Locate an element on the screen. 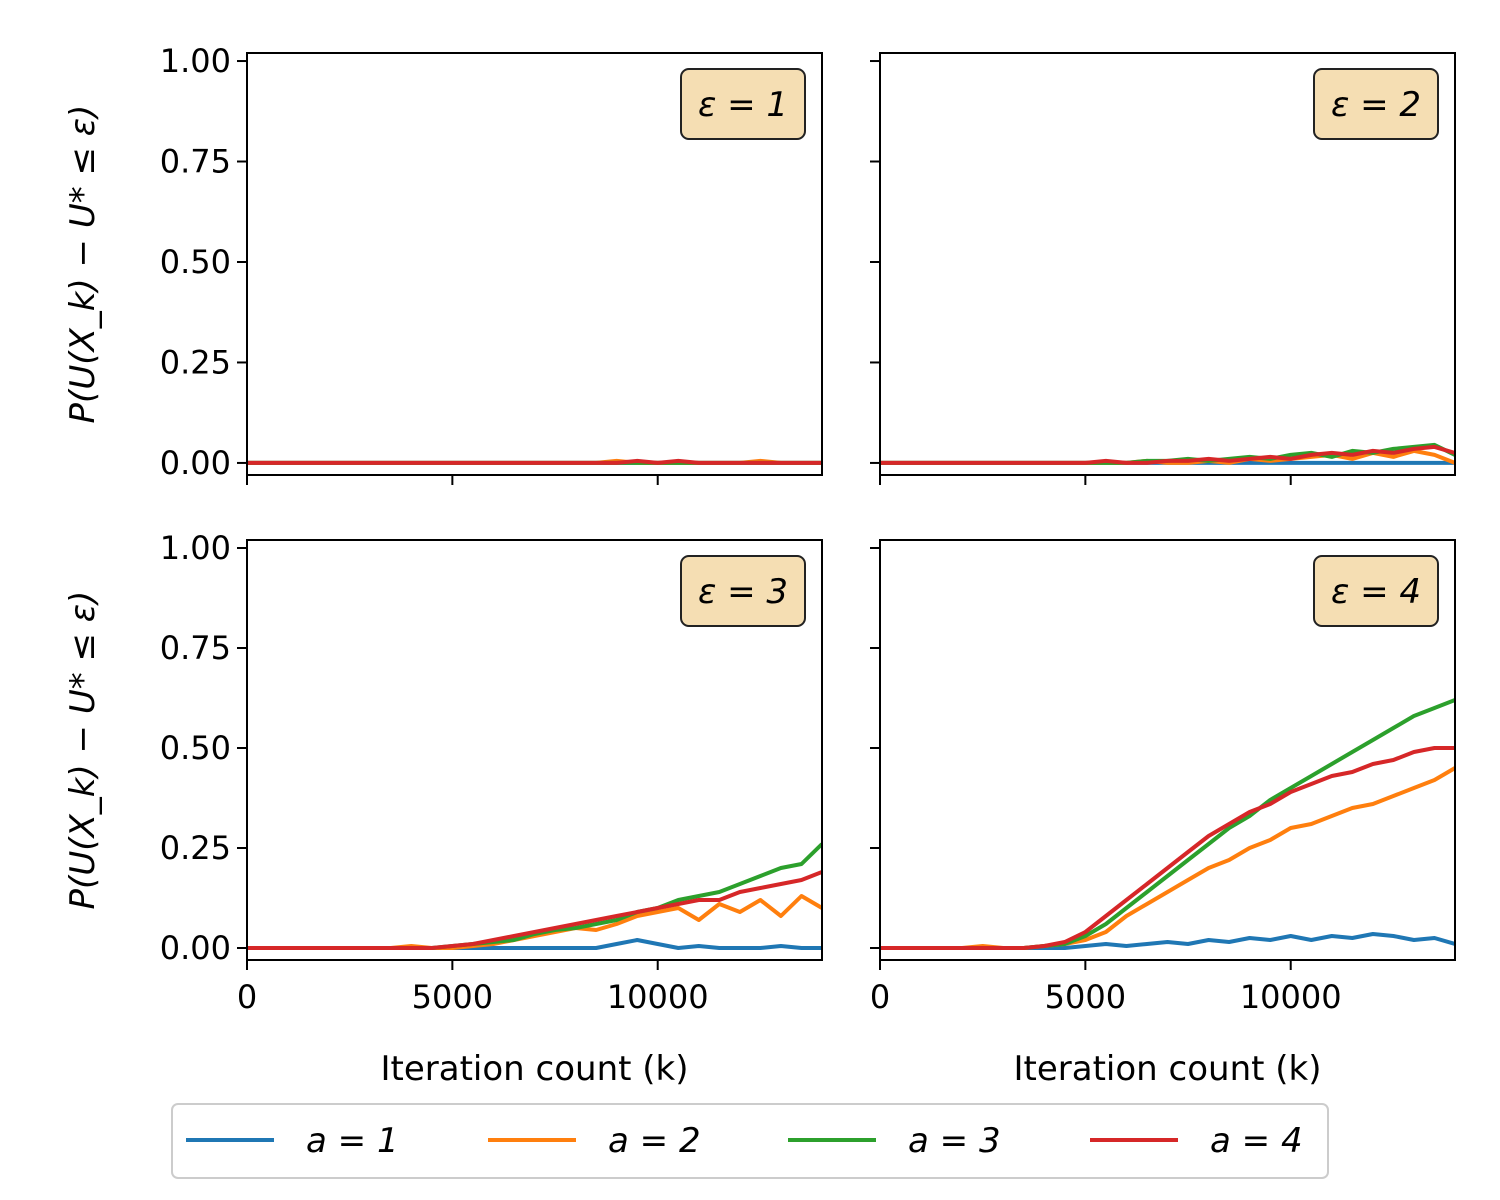 This screenshot has height=1200, width=1500. legend: a = 1 a = 2 a = 3 a = 4 is located at coordinates (750, 1141).